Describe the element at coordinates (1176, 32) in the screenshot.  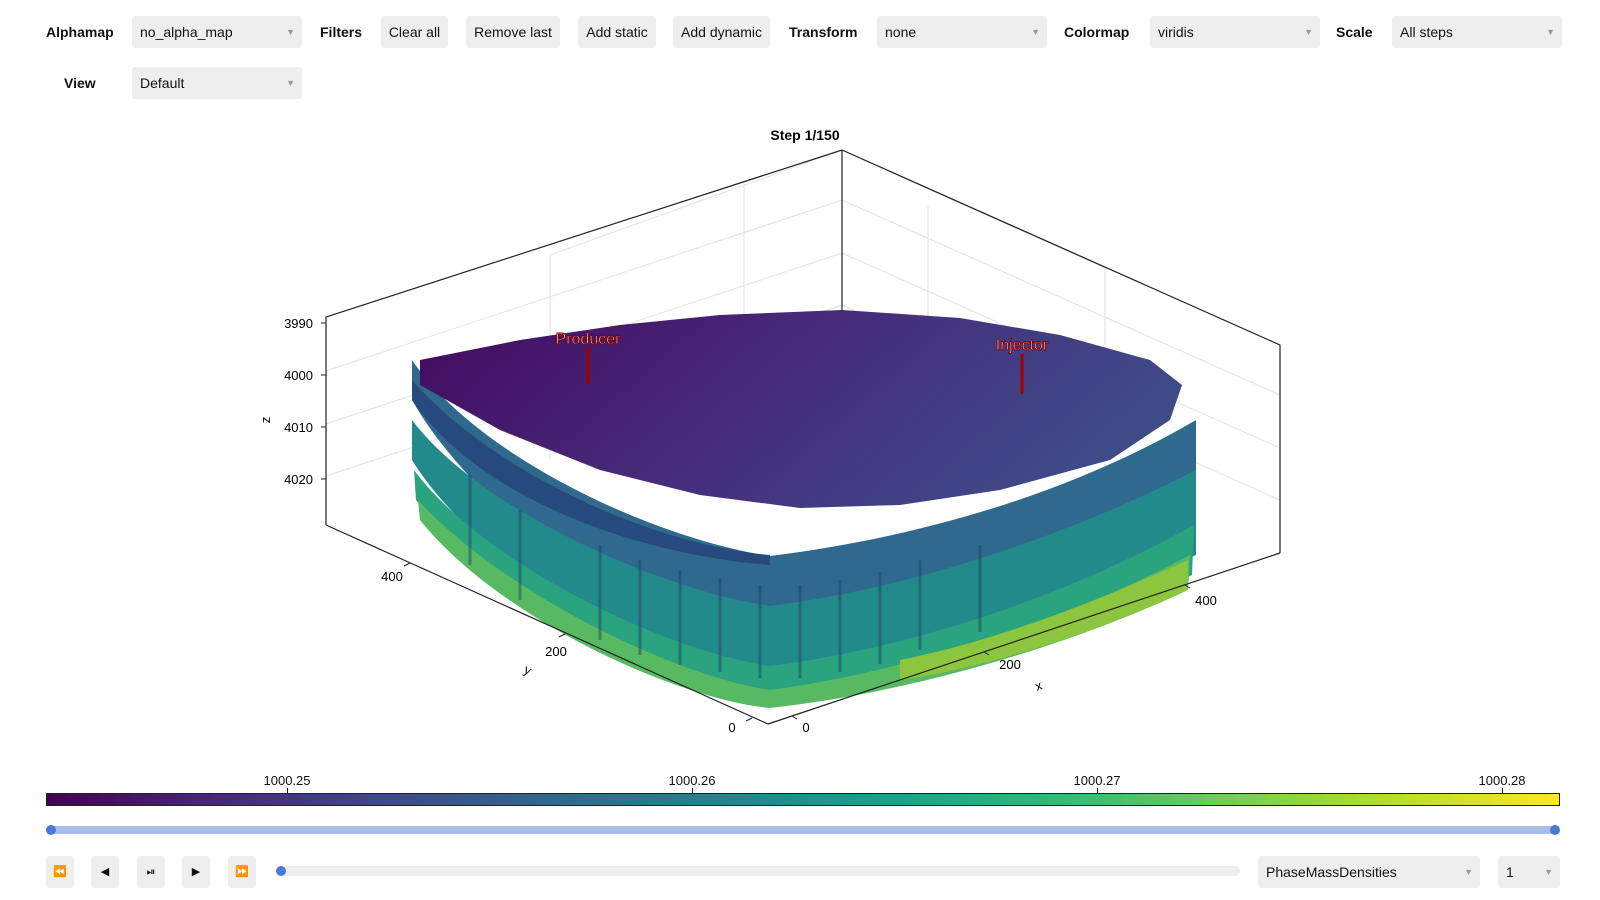
I see `colormap-value: viridis` at that location.